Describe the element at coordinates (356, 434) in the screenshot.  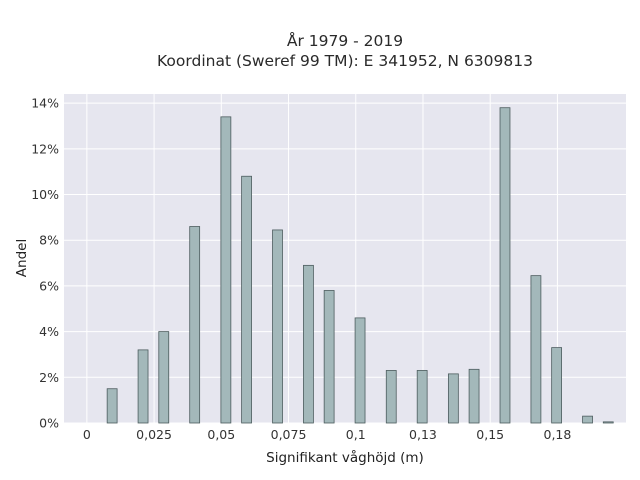
I see `x-tick-label: 0,1` at that location.